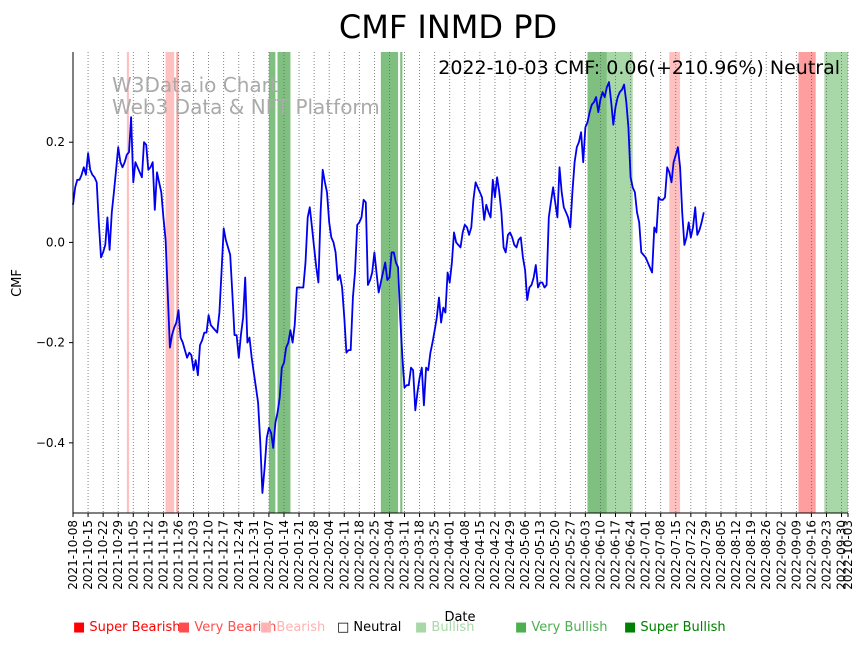  Describe the element at coordinates (569, 627) in the screenshot. I see `legend-label: Very Bullish` at that location.